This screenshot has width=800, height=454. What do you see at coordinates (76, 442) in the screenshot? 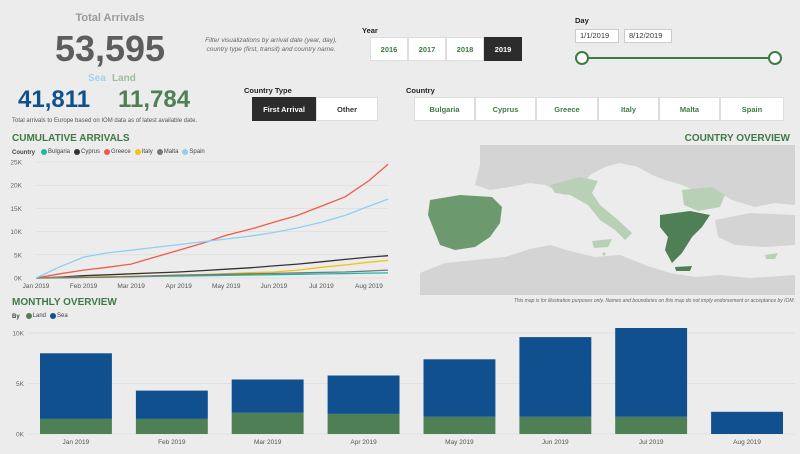
I see `monthly-x-tick: Jan 2019` at bounding box center [76, 442].